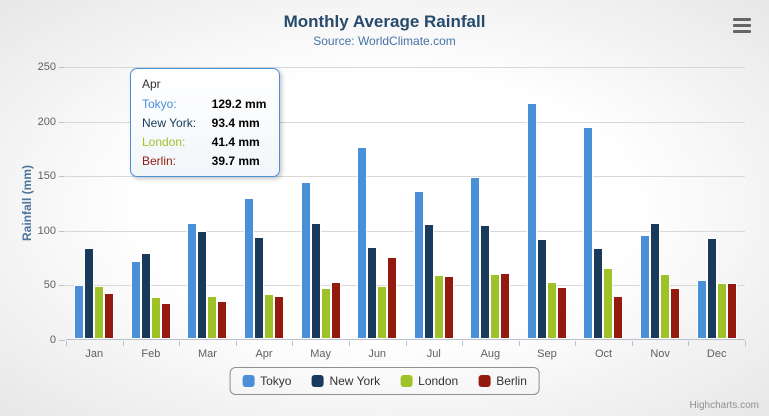 The height and width of the screenshot is (416, 769). Describe the element at coordinates (495, 306) in the screenshot. I see `bar-london-aug` at that location.